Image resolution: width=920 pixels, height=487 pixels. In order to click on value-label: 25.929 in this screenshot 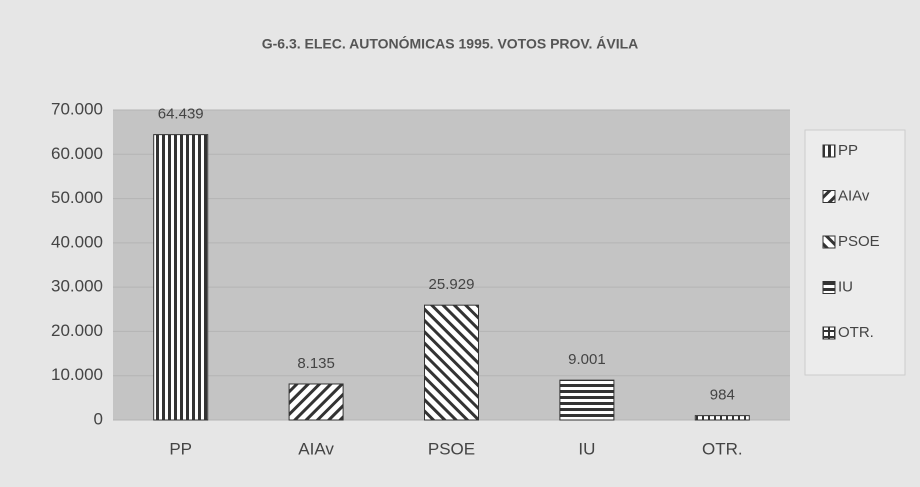, I will do `click(452, 284)`.